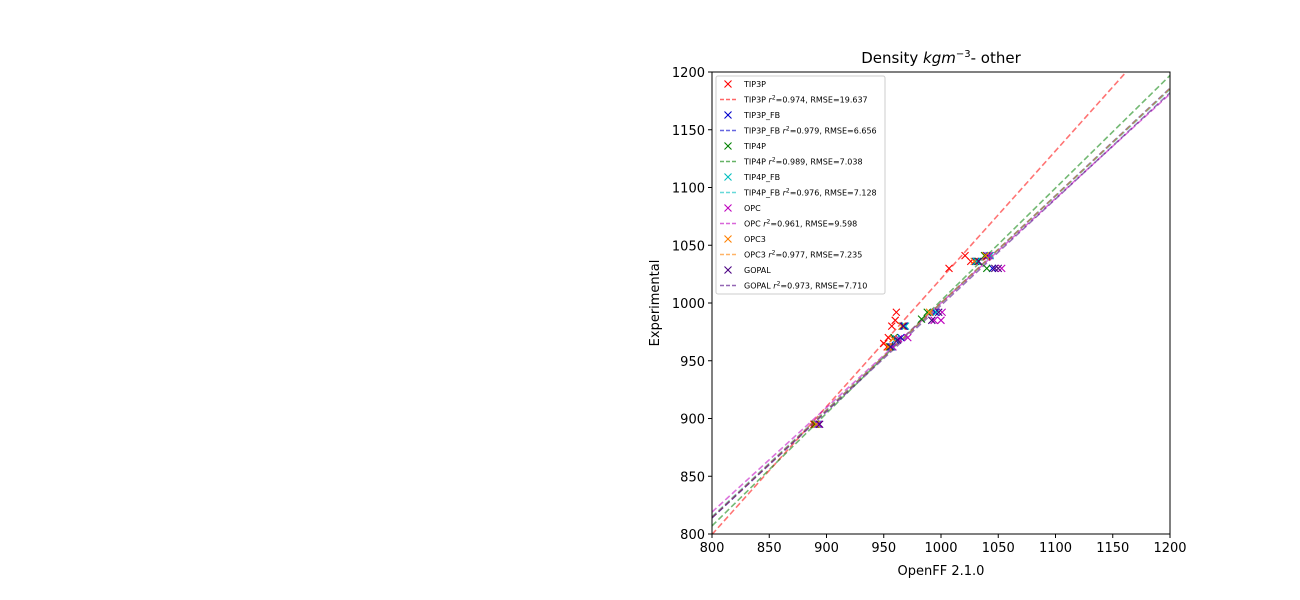 The height and width of the screenshot is (600, 1300). I want to click on chart-title-suffix: - other, so click(996, 58).